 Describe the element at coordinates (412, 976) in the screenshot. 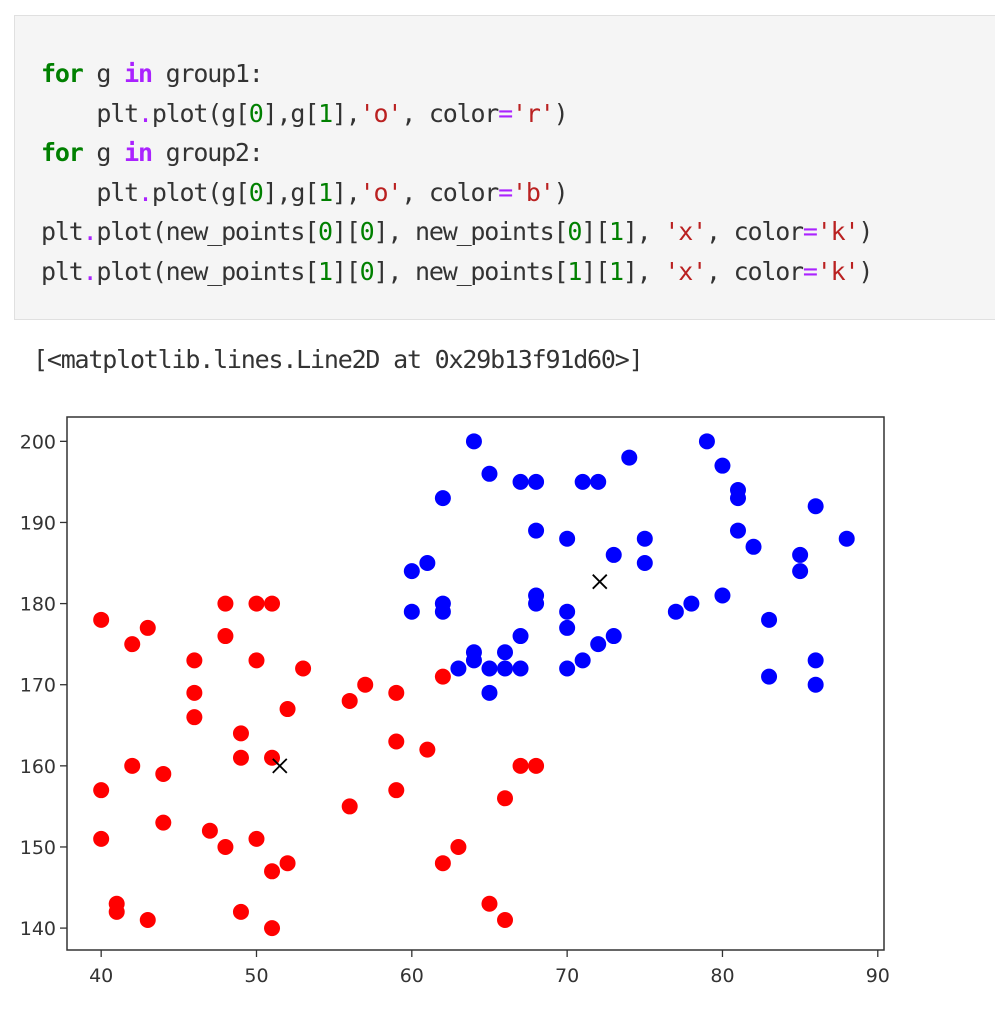

I see `x-tick-label: 60` at that location.